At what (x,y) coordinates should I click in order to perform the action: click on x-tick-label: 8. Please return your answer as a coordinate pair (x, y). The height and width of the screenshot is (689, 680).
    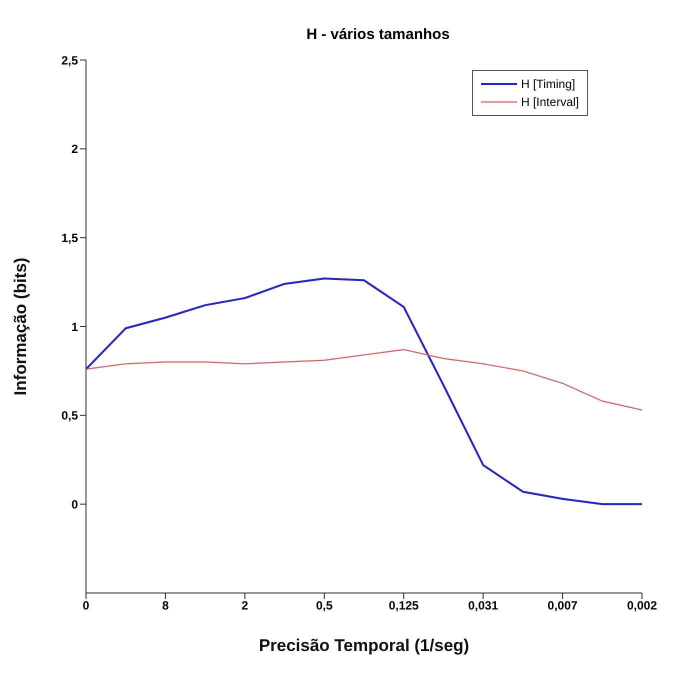
    Looking at the image, I should click on (166, 605).